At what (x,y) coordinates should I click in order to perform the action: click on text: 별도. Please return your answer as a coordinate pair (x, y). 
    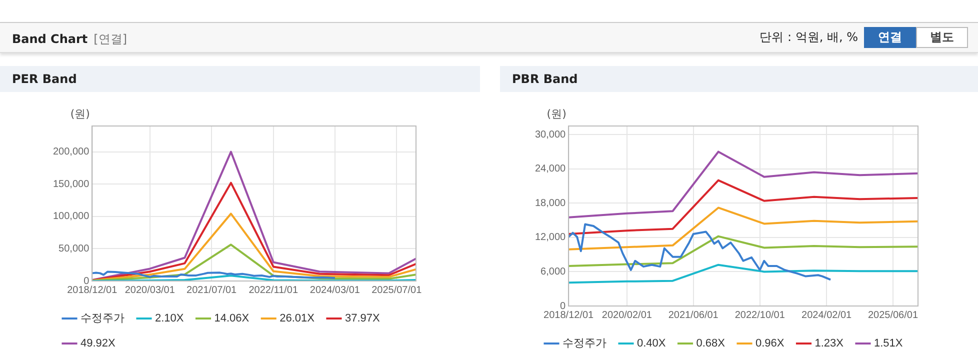
    Looking at the image, I should click on (942, 37).